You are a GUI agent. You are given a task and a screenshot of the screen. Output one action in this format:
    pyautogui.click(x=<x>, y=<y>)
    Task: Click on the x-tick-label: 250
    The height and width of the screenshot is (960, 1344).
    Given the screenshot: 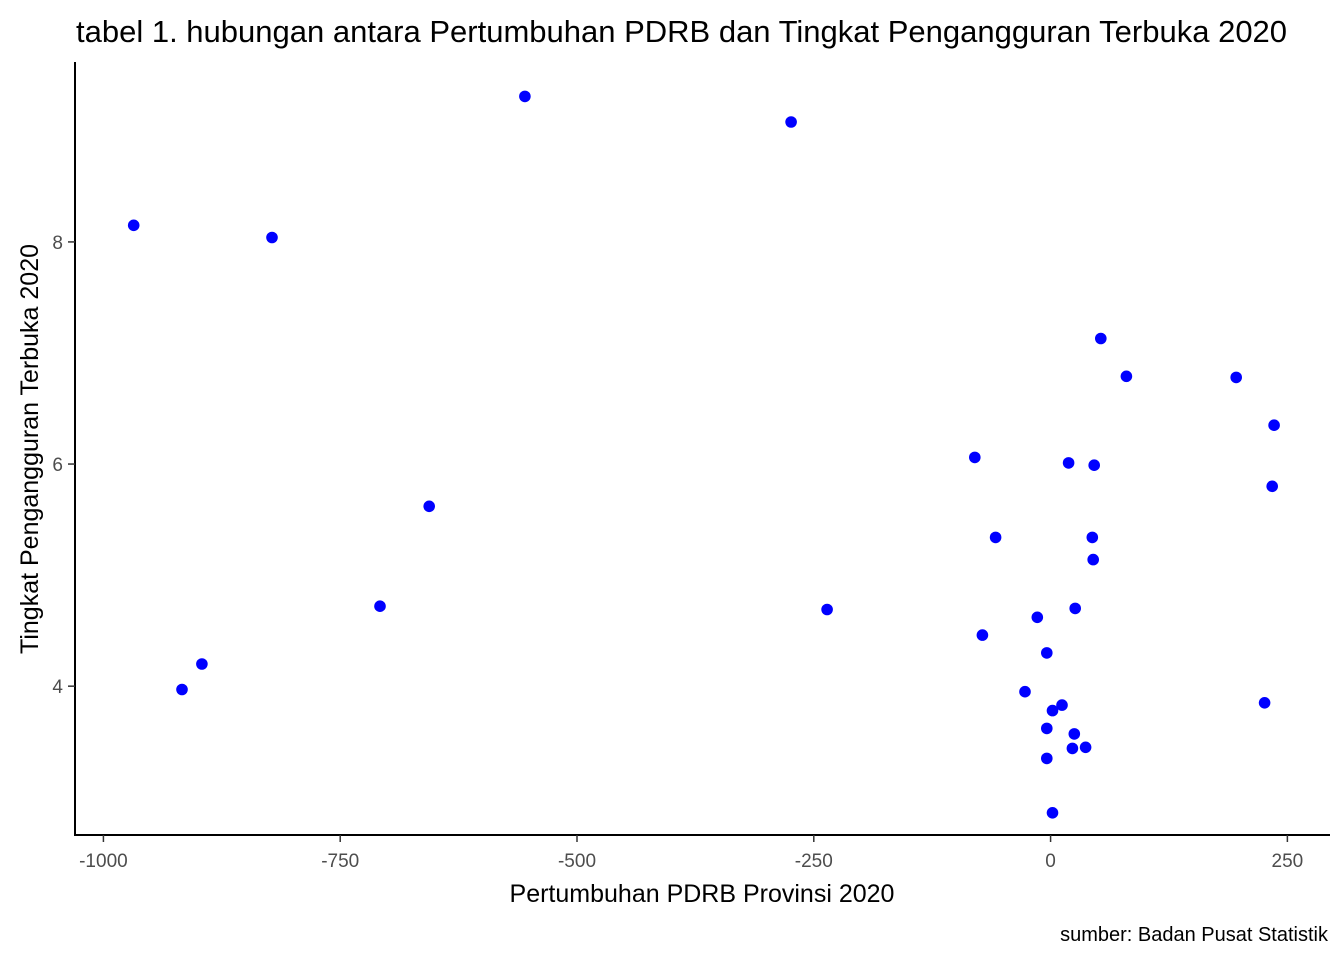 What is the action you would take?
    pyautogui.click(x=1288, y=861)
    